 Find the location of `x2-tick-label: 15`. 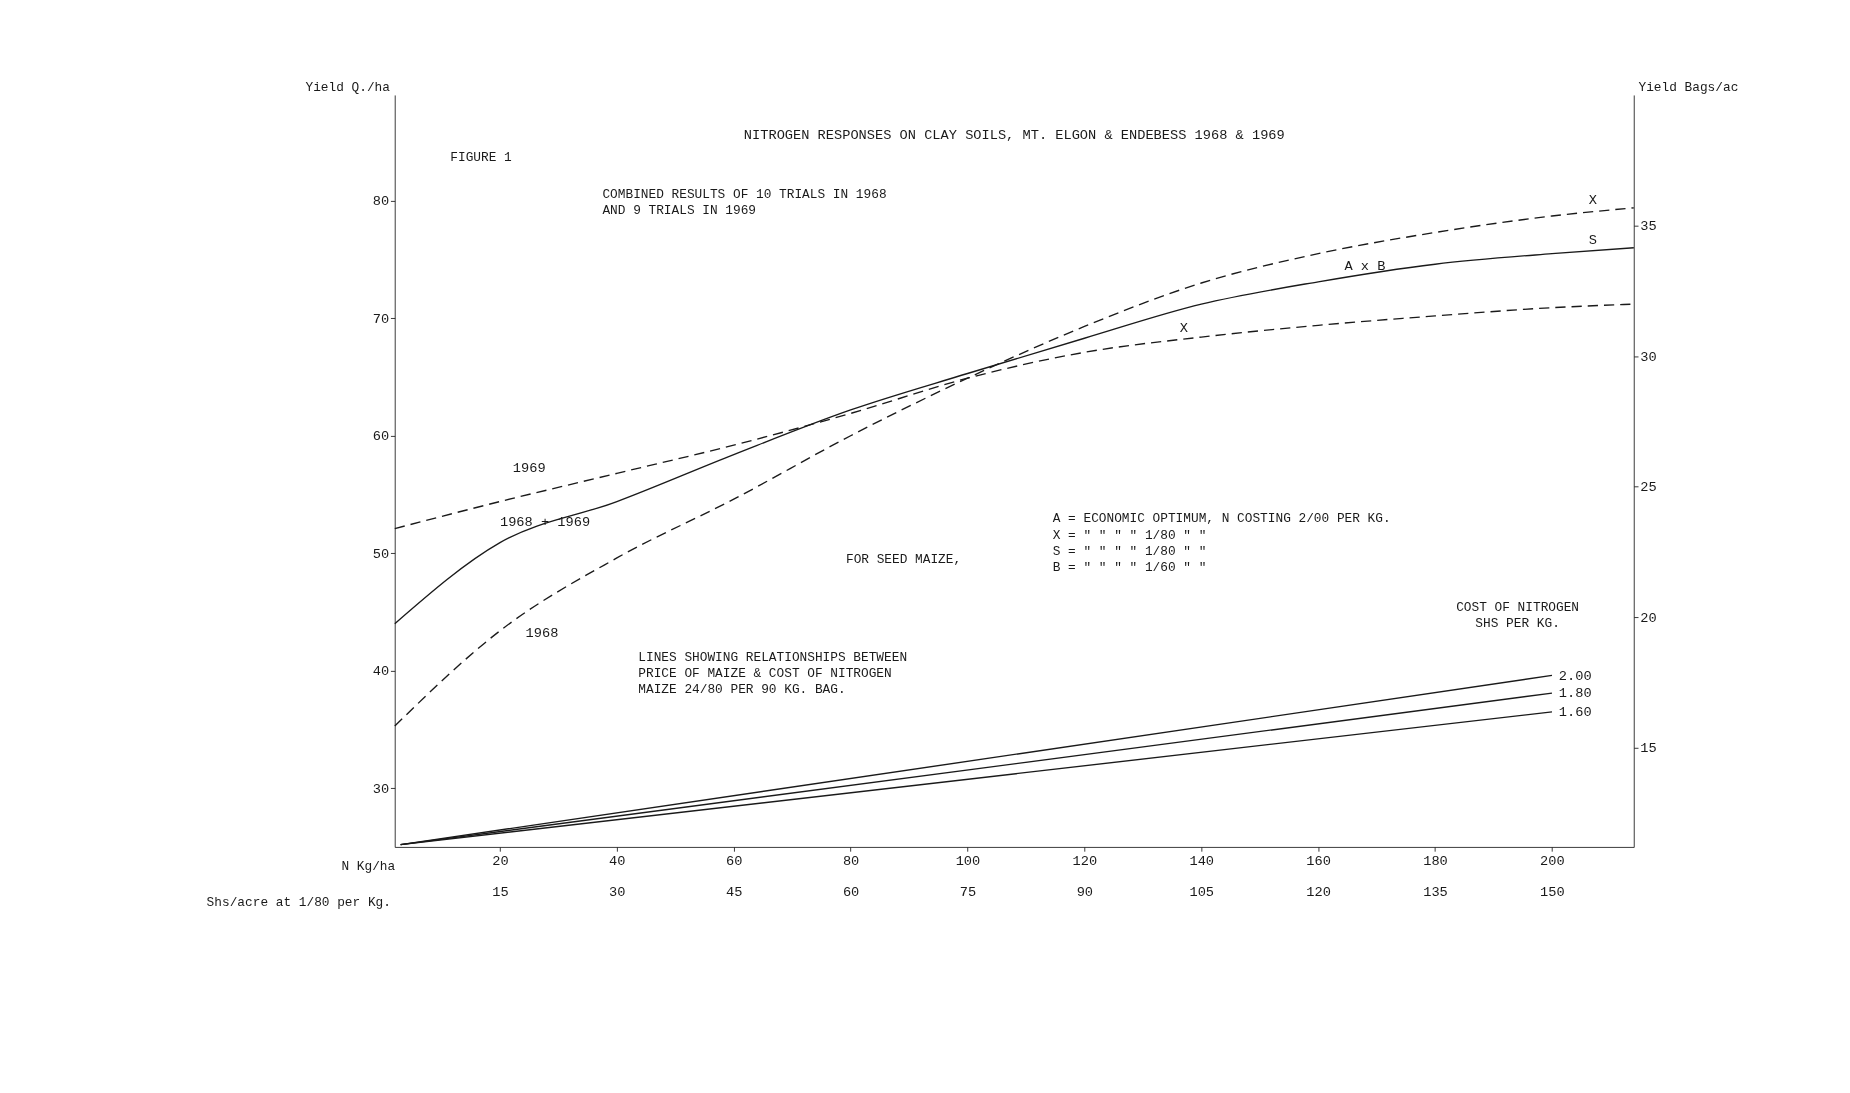

x2-tick-label: 15 is located at coordinates (500, 893).